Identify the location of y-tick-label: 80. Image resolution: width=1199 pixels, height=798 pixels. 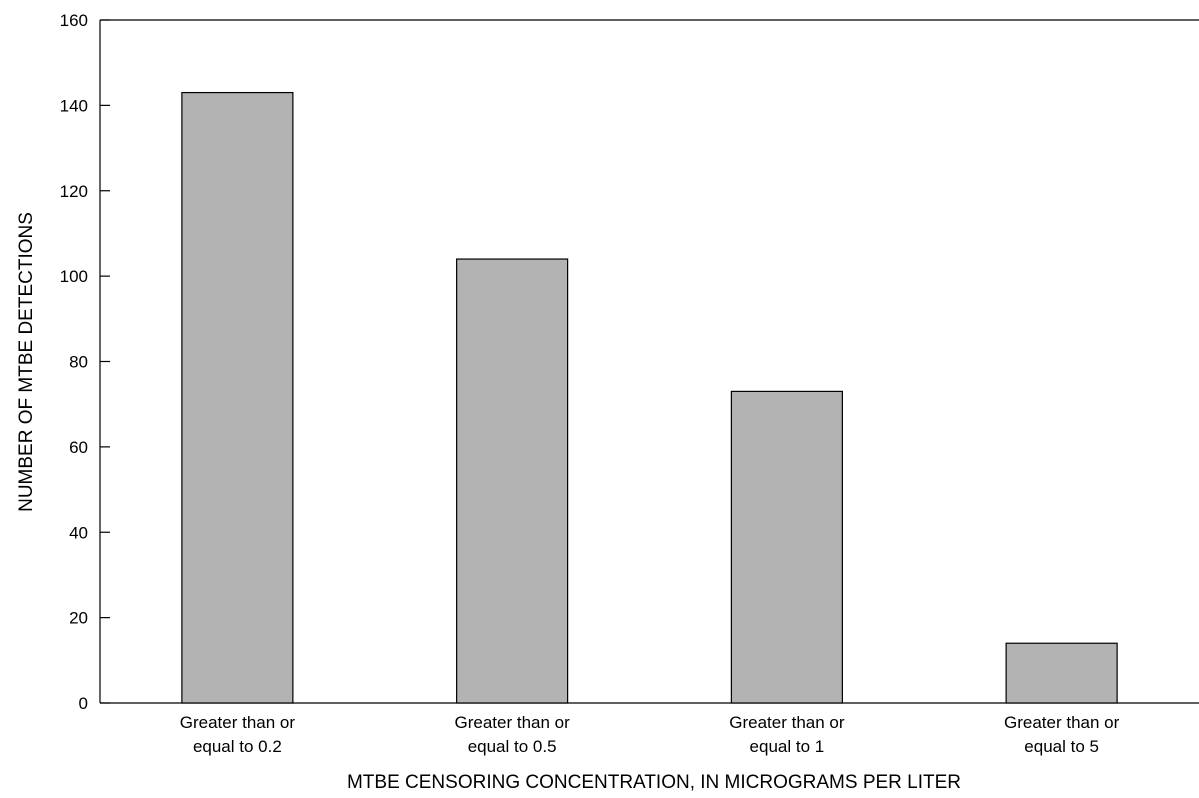
(78, 362).